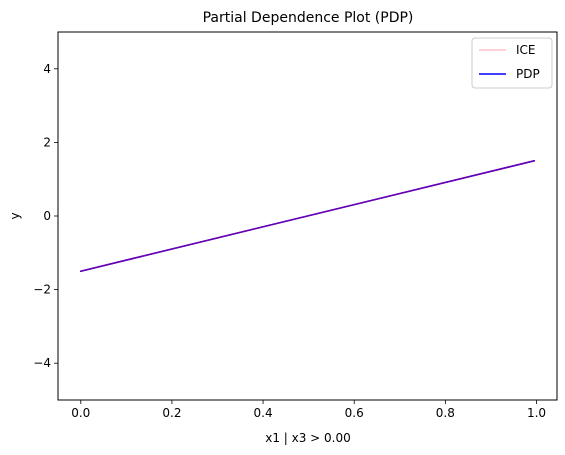 Image resolution: width=565 pixels, height=455 pixels. I want to click on legend: ICE PDP, so click(512, 63).